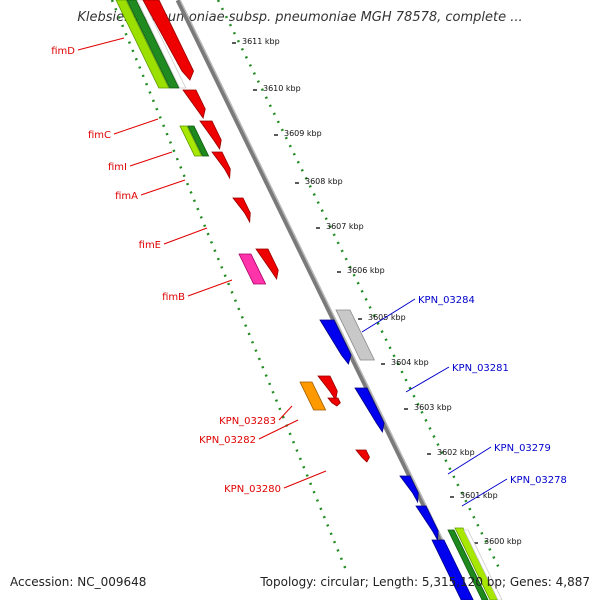 The width and height of the screenshot is (600, 600). What do you see at coordinates (63, 51) in the screenshot?
I see `gene-label-left: fimD` at bounding box center [63, 51].